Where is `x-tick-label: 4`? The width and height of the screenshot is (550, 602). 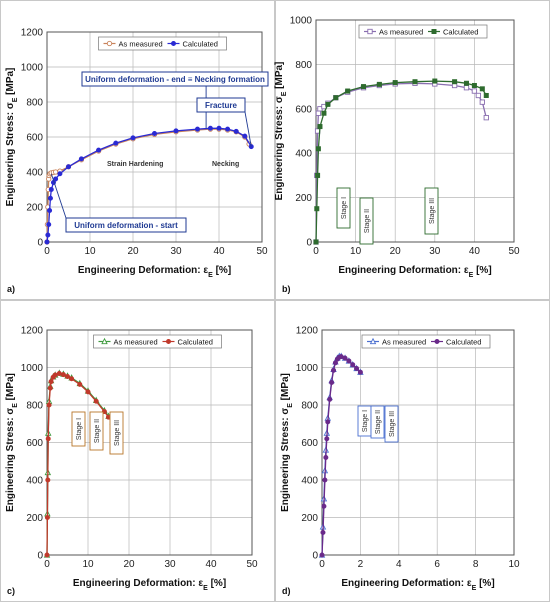
x-tick-label: 4 is located at coordinates (399, 564).